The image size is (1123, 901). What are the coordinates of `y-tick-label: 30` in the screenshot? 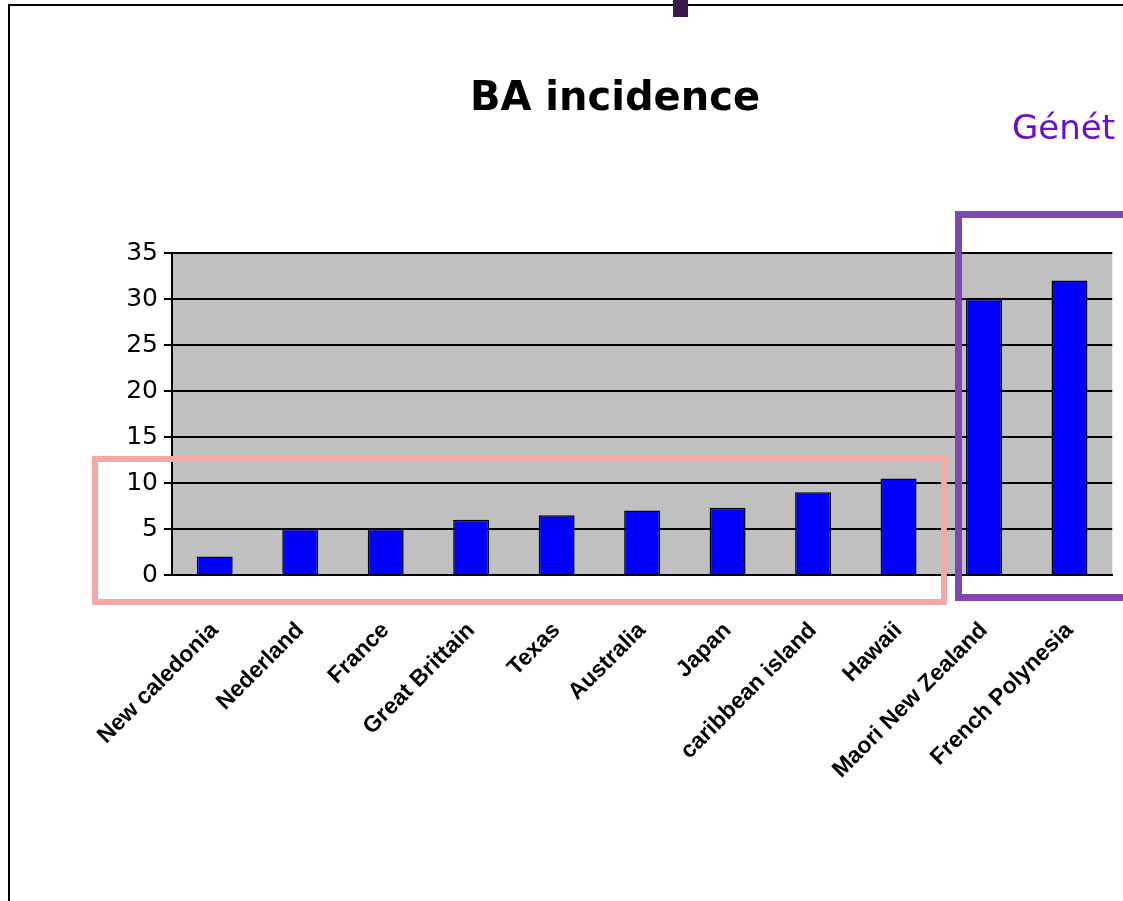 It's located at (142, 297).